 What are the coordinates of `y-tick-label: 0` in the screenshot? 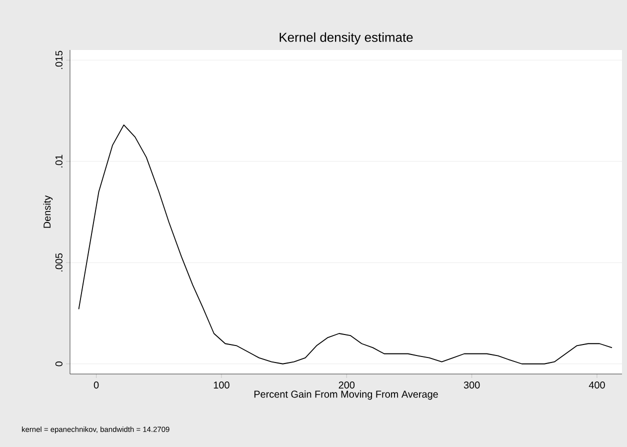 It's located at (58, 363).